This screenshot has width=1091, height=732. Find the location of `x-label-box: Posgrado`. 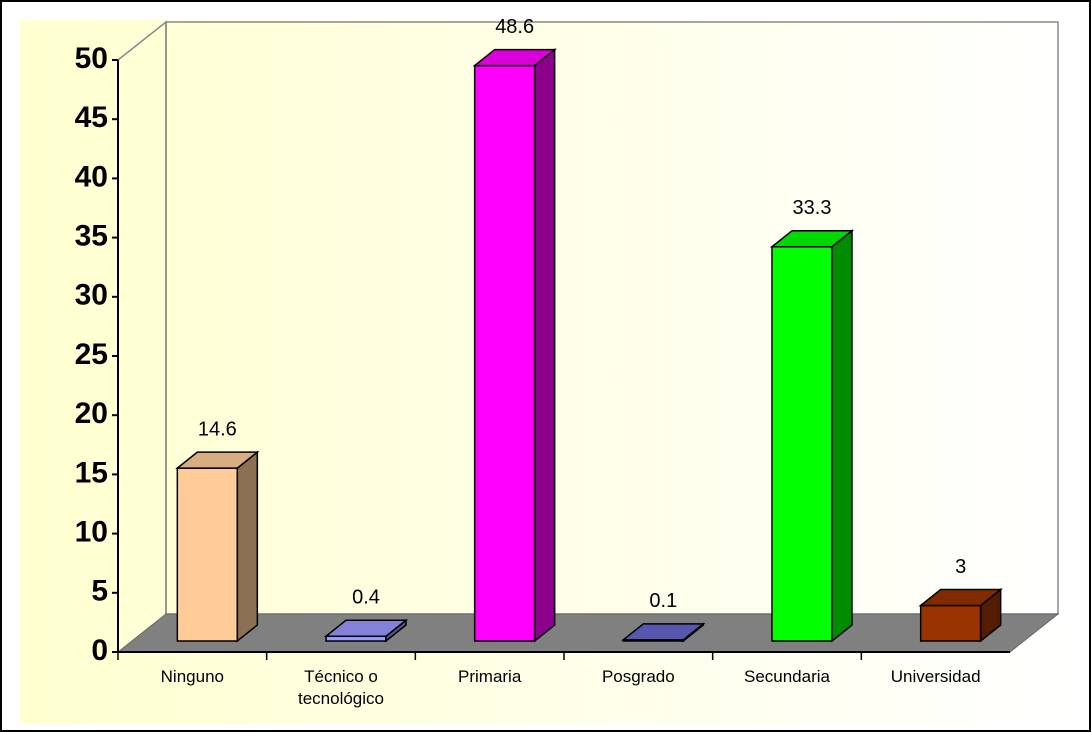

x-label-box: Posgrado is located at coordinates (638, 676).